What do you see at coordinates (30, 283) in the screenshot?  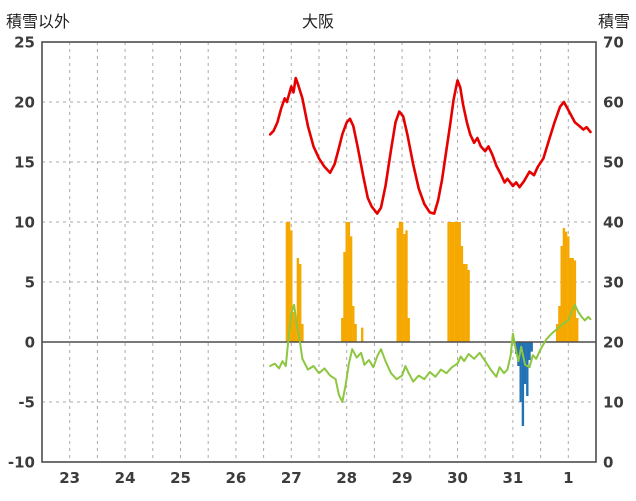 I see `svg-text: 5` at bounding box center [30, 283].